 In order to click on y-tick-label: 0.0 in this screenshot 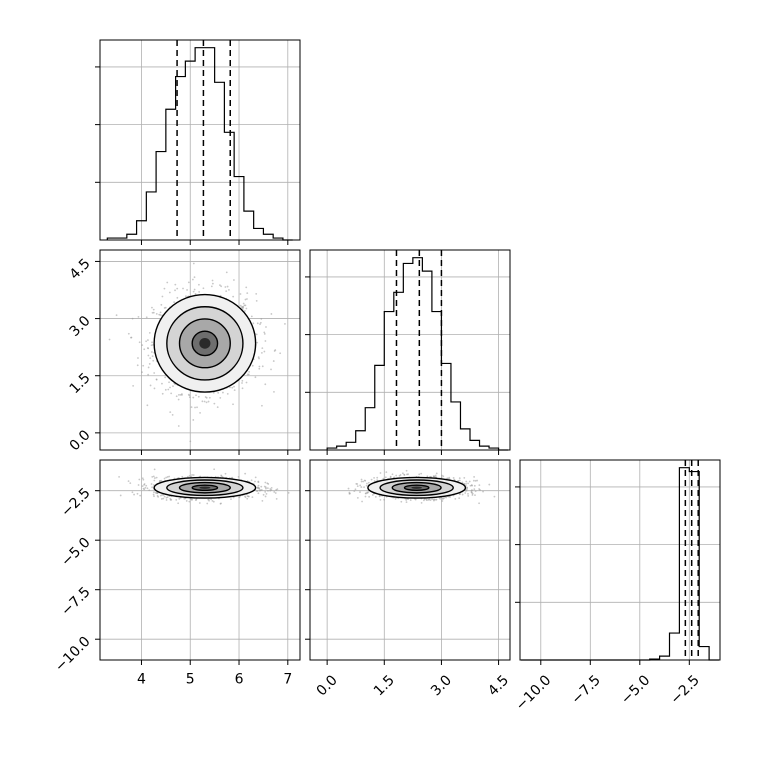, I will do `click(80, 440)`.